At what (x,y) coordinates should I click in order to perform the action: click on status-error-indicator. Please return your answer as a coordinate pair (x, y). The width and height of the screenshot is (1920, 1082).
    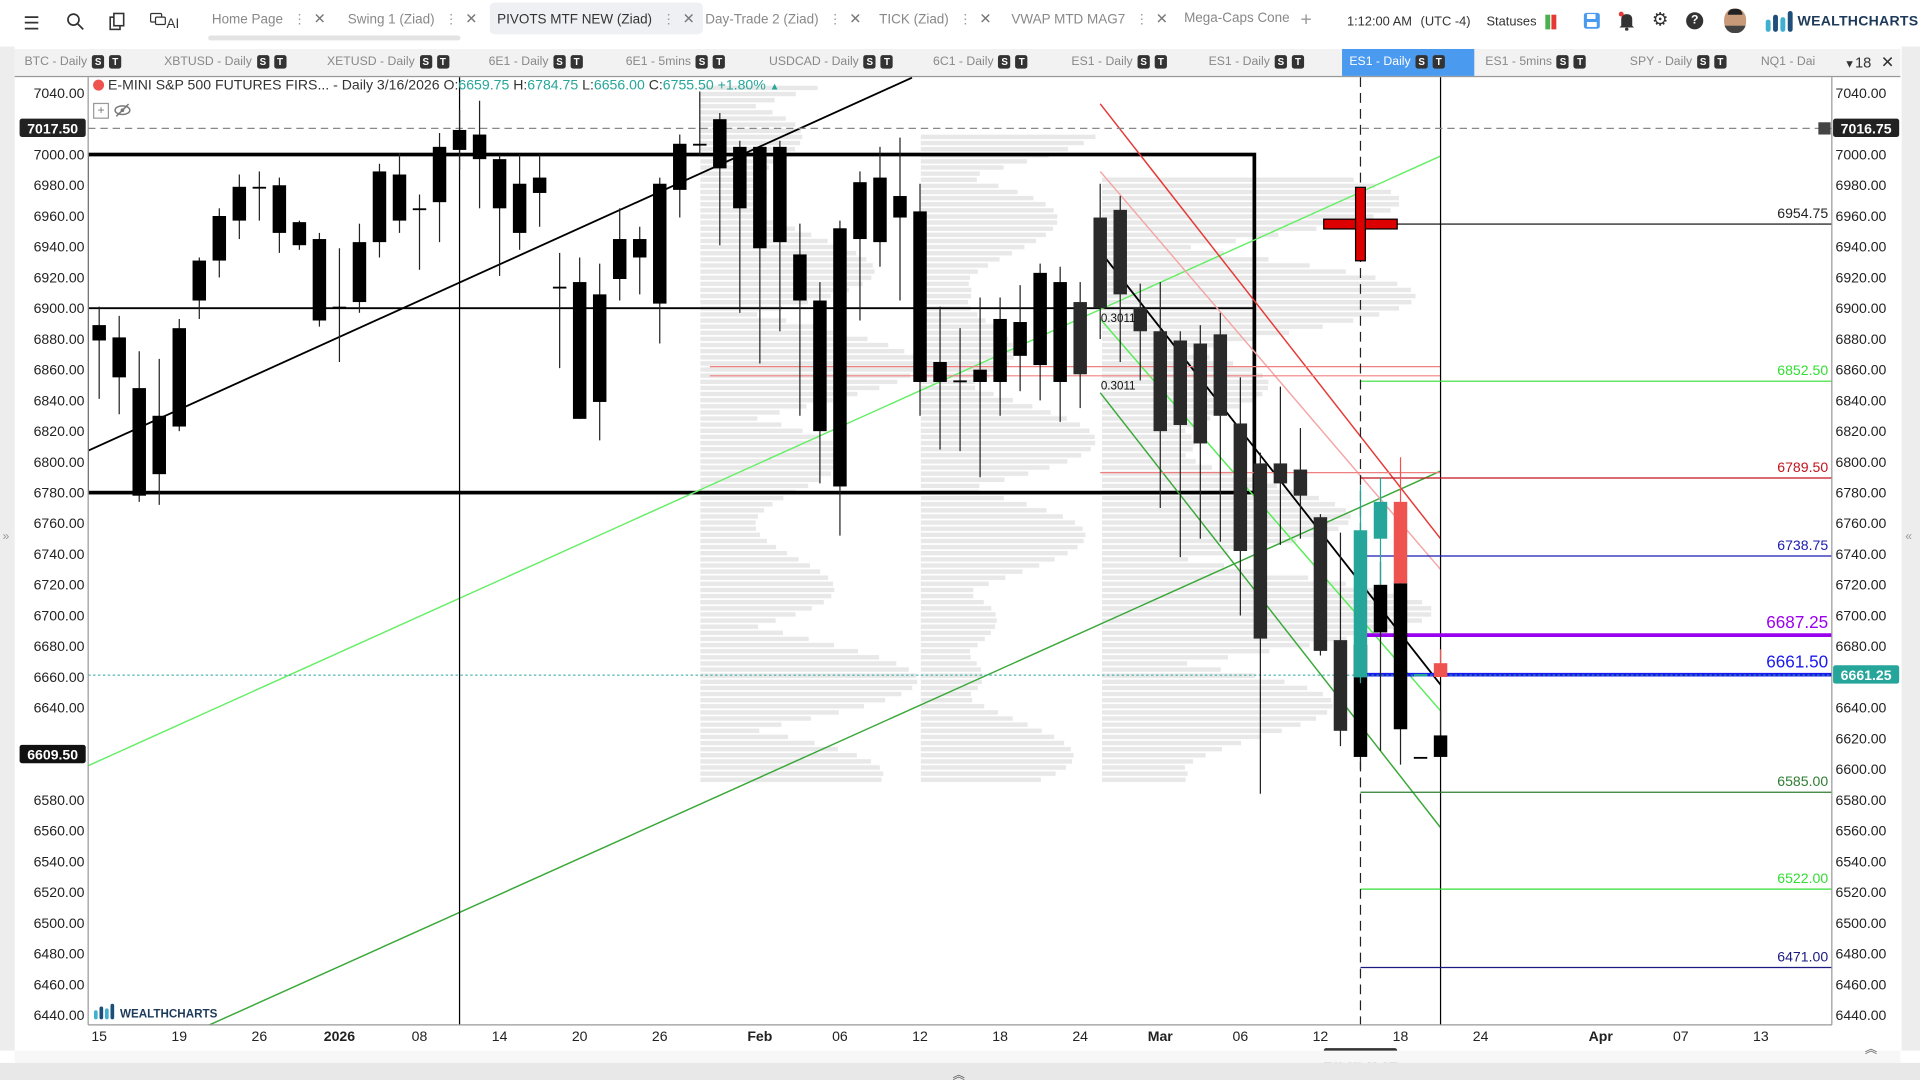
    Looking at the image, I should click on (1554, 22).